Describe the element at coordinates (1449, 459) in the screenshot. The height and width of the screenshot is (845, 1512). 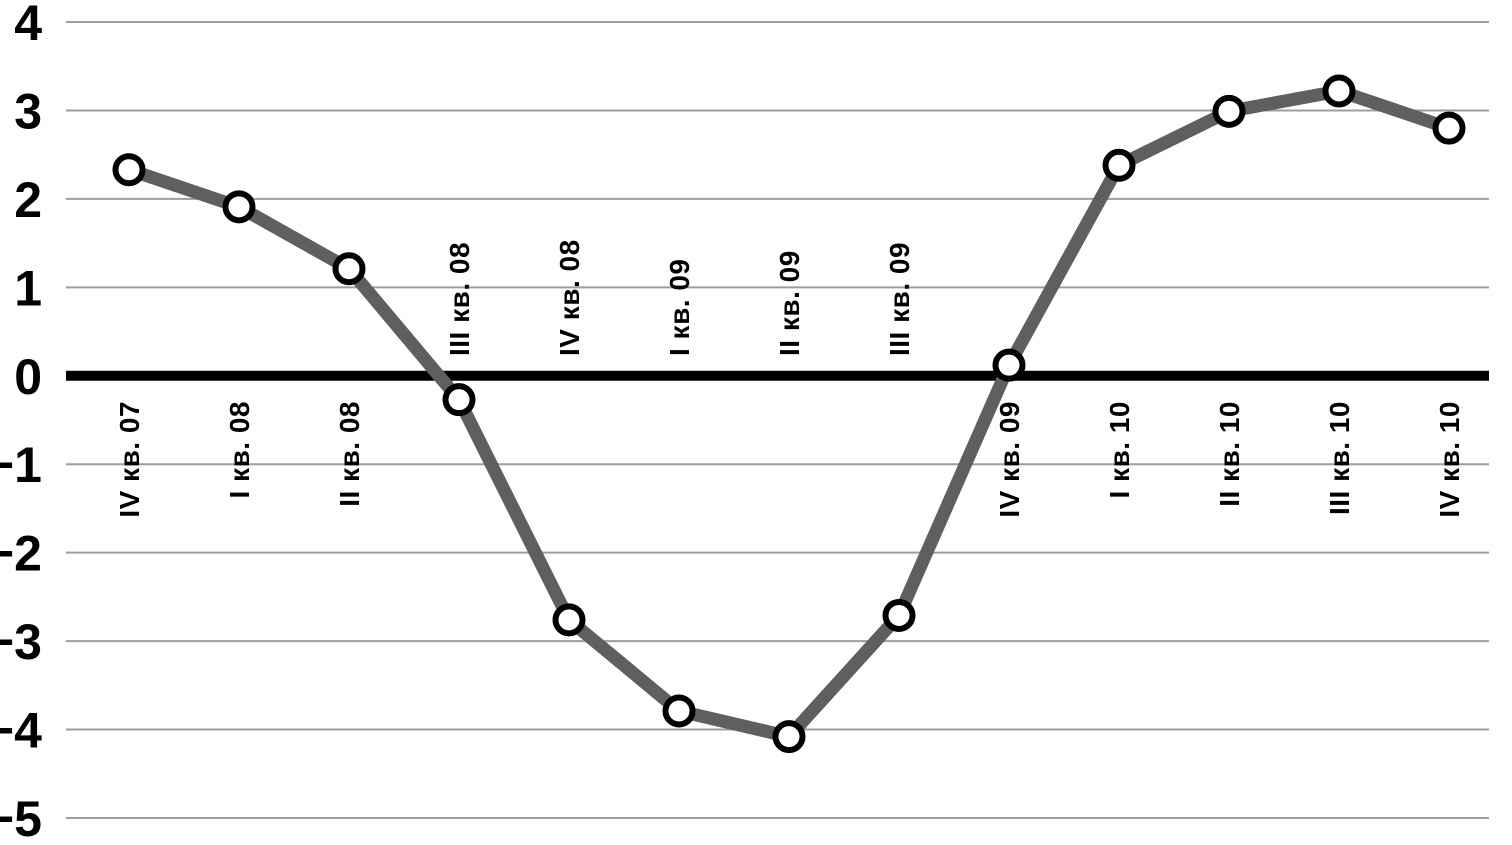
I see `x-axis-tick-label: IV кв. 10` at that location.